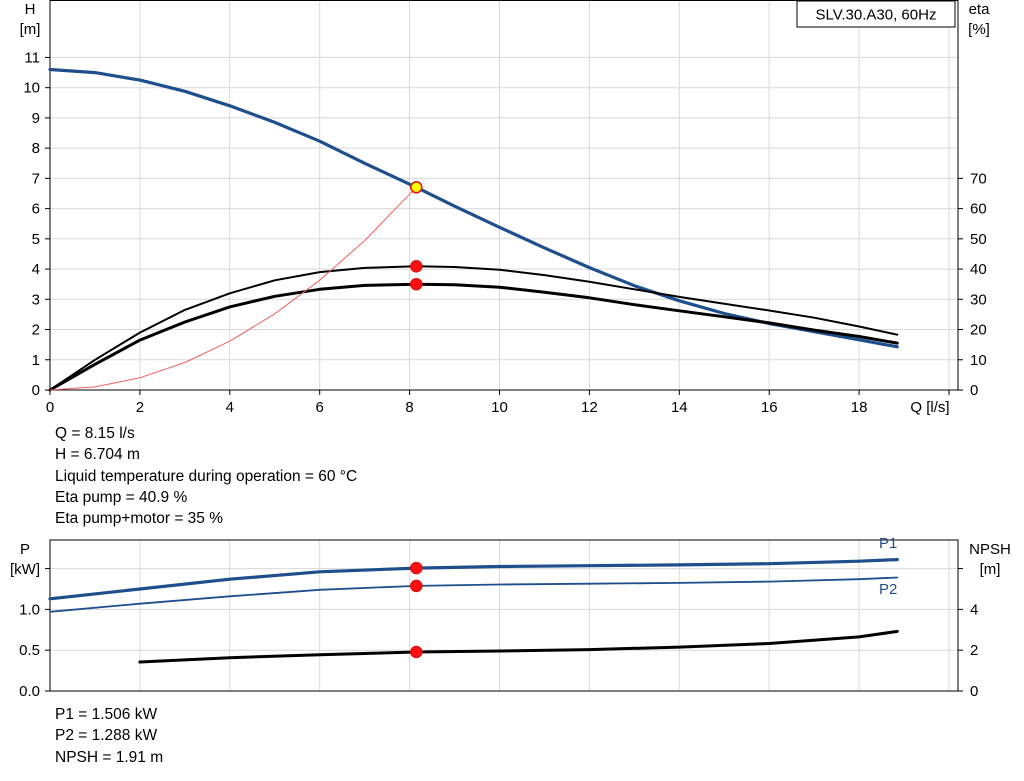 The height and width of the screenshot is (781, 1024). Describe the element at coordinates (25, 549) in the screenshot. I see `bottom-y-left-axis-label: P` at that location.